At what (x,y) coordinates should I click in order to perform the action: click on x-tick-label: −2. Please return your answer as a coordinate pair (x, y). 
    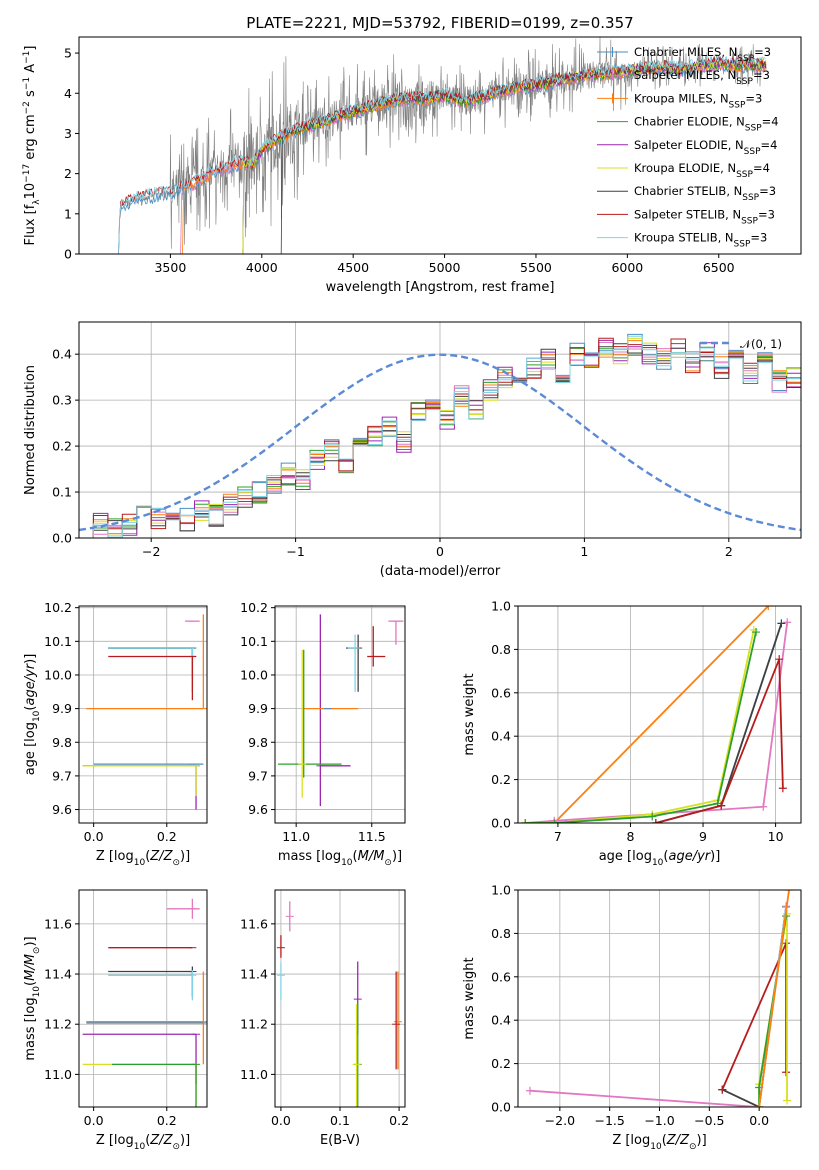
    Looking at the image, I should click on (151, 551).